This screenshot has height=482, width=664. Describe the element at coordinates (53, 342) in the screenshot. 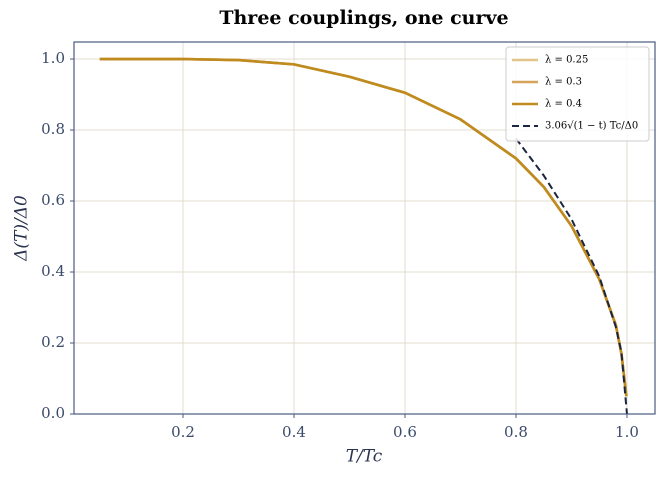

I see `y-tick-label: 0.2` at that location.